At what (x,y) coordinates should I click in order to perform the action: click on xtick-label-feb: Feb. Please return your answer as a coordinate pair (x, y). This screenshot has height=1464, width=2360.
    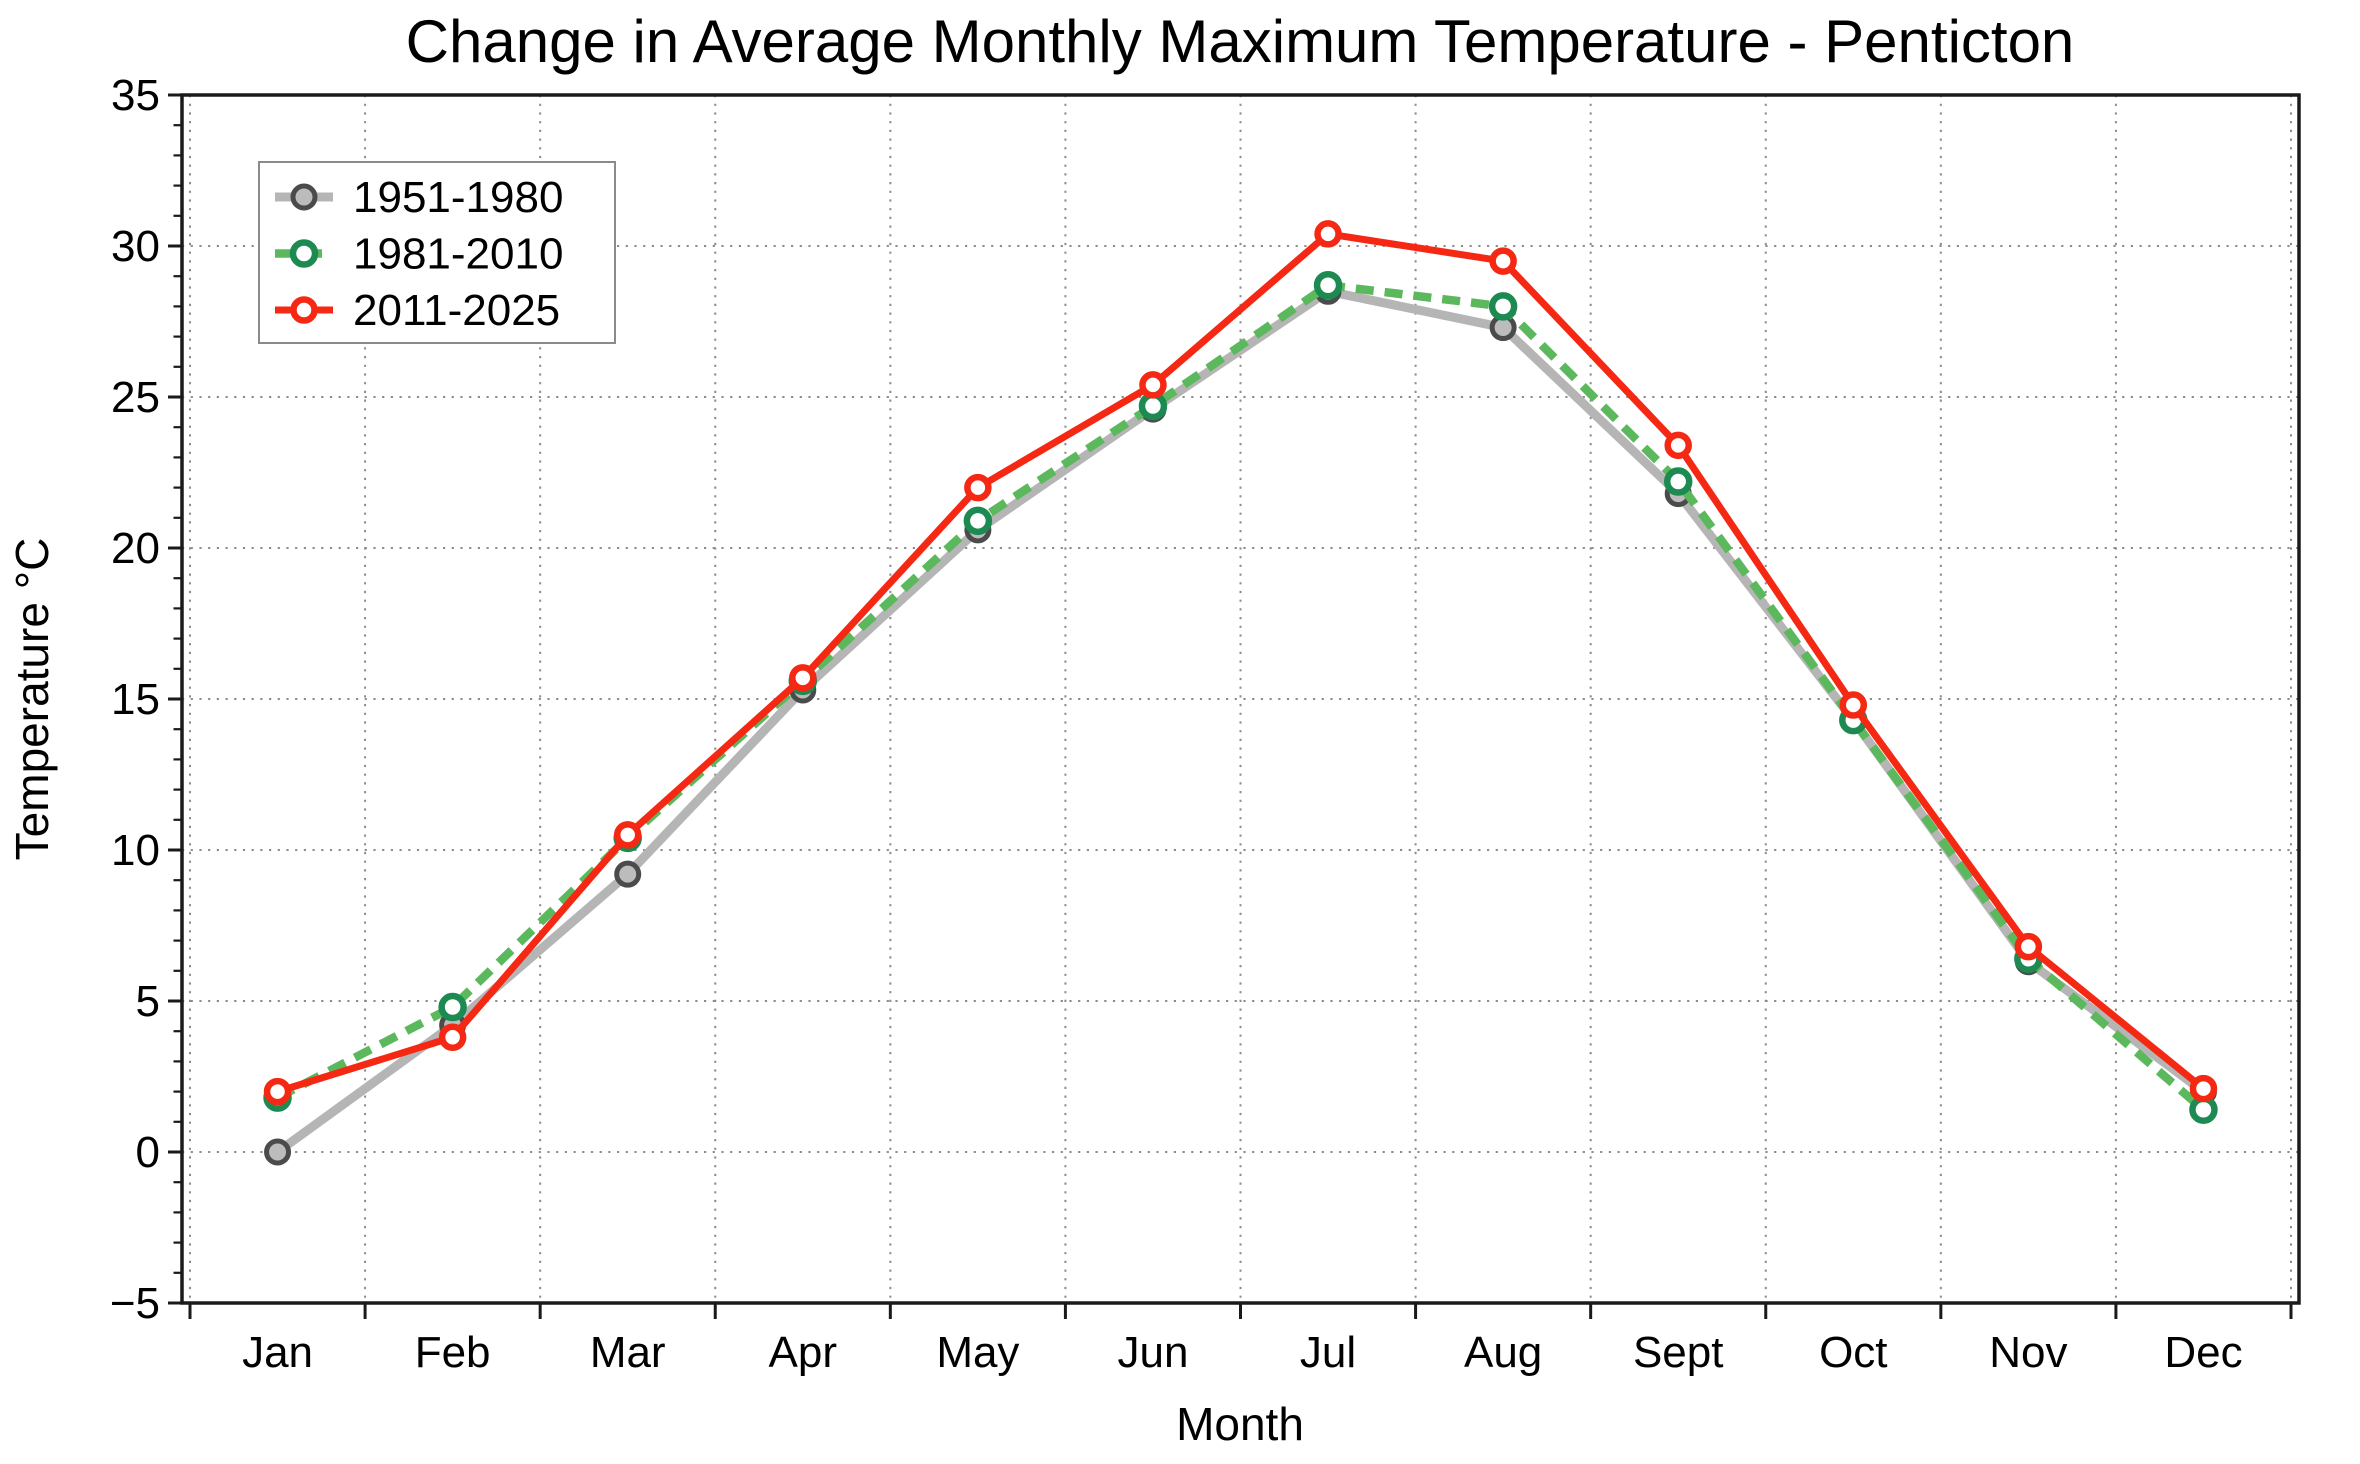
    Looking at the image, I should click on (453, 1352).